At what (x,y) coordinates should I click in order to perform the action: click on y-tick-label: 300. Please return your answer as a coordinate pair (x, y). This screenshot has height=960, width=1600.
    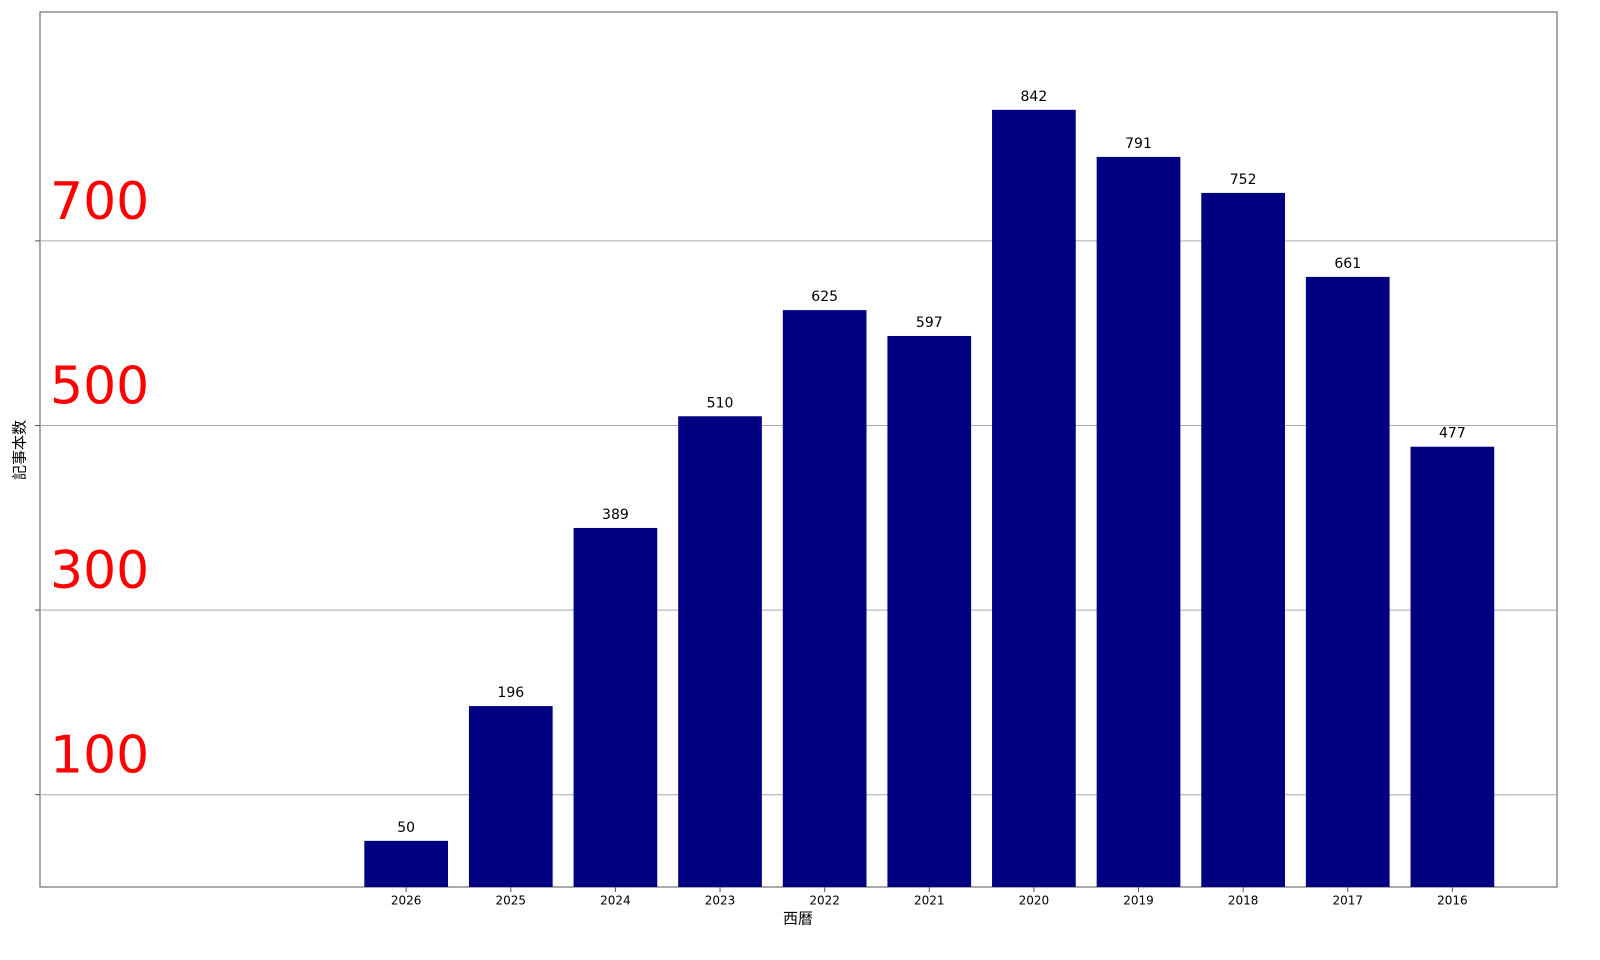
    Looking at the image, I should click on (99, 571).